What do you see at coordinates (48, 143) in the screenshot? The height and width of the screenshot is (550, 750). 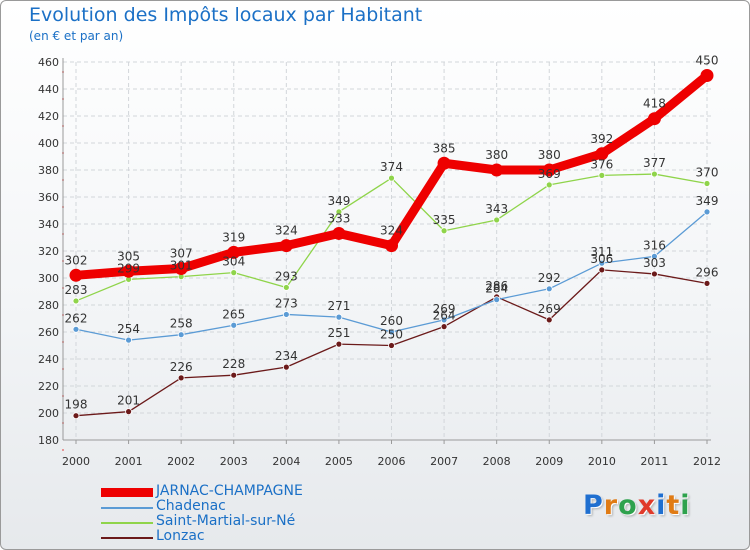 I see `y-tick-label: 400` at bounding box center [48, 143].